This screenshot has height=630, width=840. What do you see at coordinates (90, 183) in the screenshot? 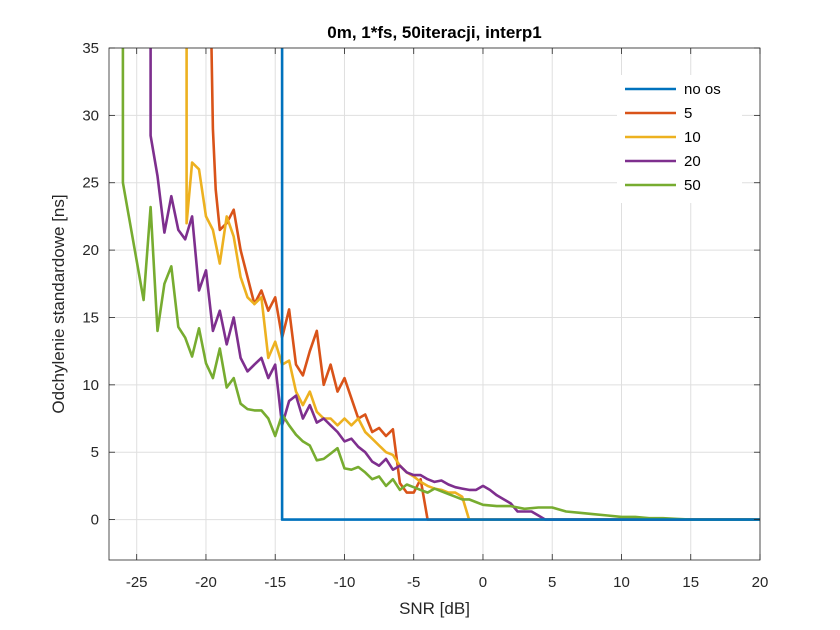
I see `y-tick-label: 25` at bounding box center [90, 183].